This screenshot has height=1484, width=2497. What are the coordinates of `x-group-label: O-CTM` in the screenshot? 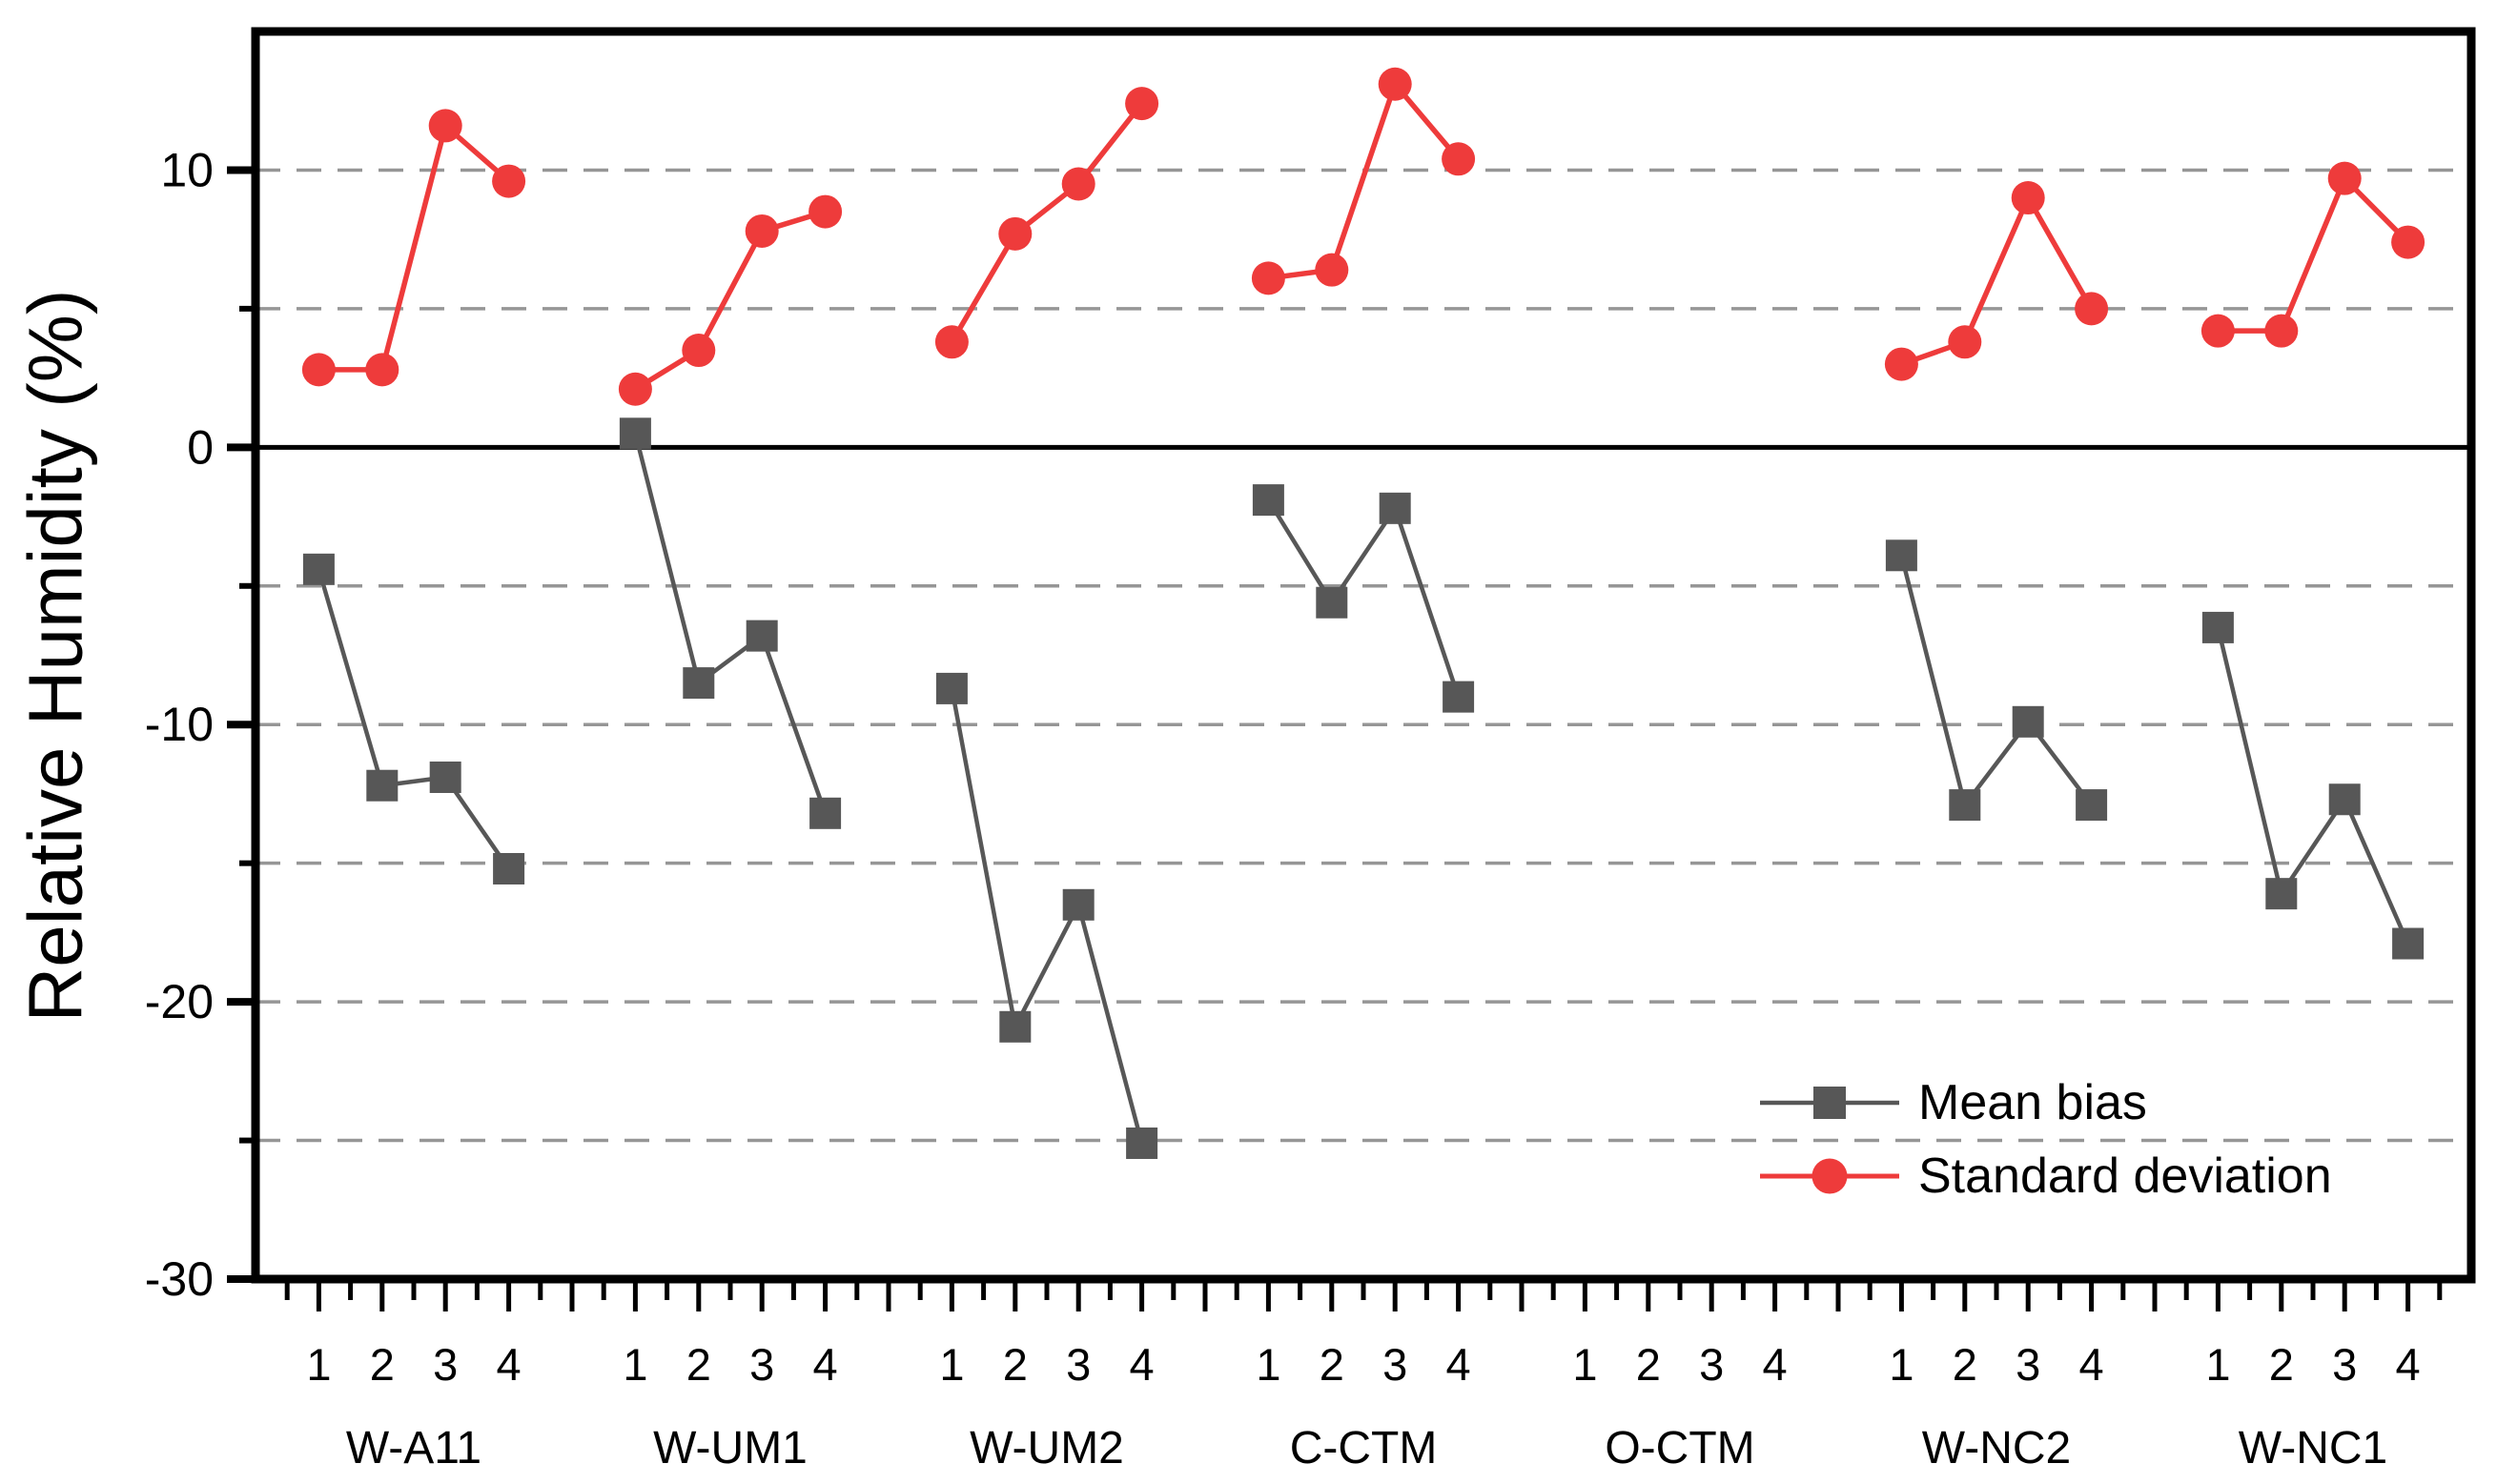 It's located at (1680, 1449).